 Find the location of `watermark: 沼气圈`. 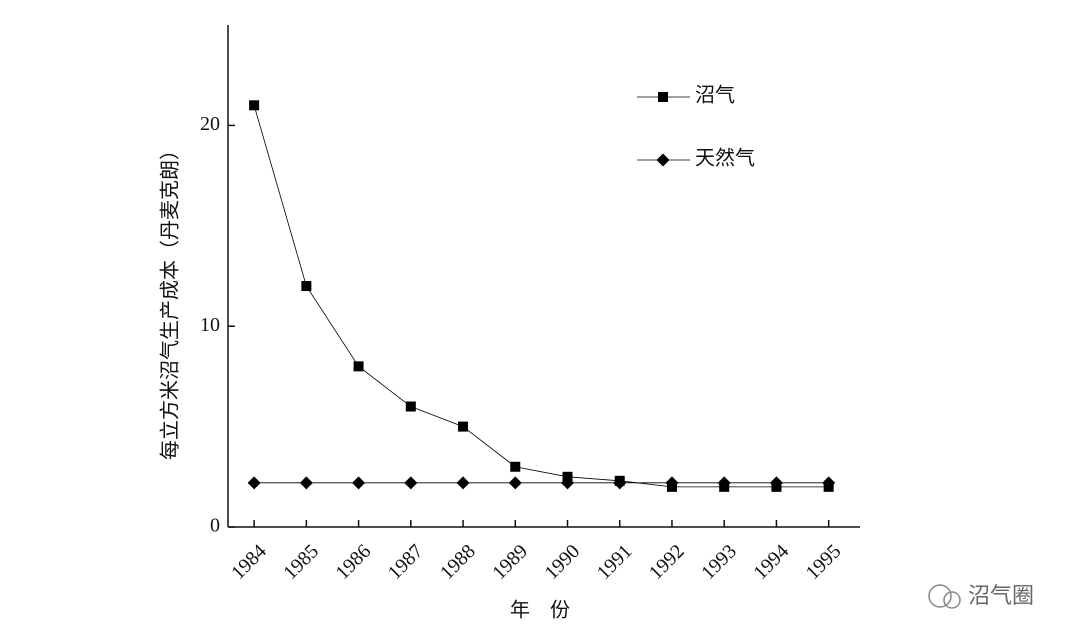

watermark: 沼气圈 is located at coordinates (981, 596).